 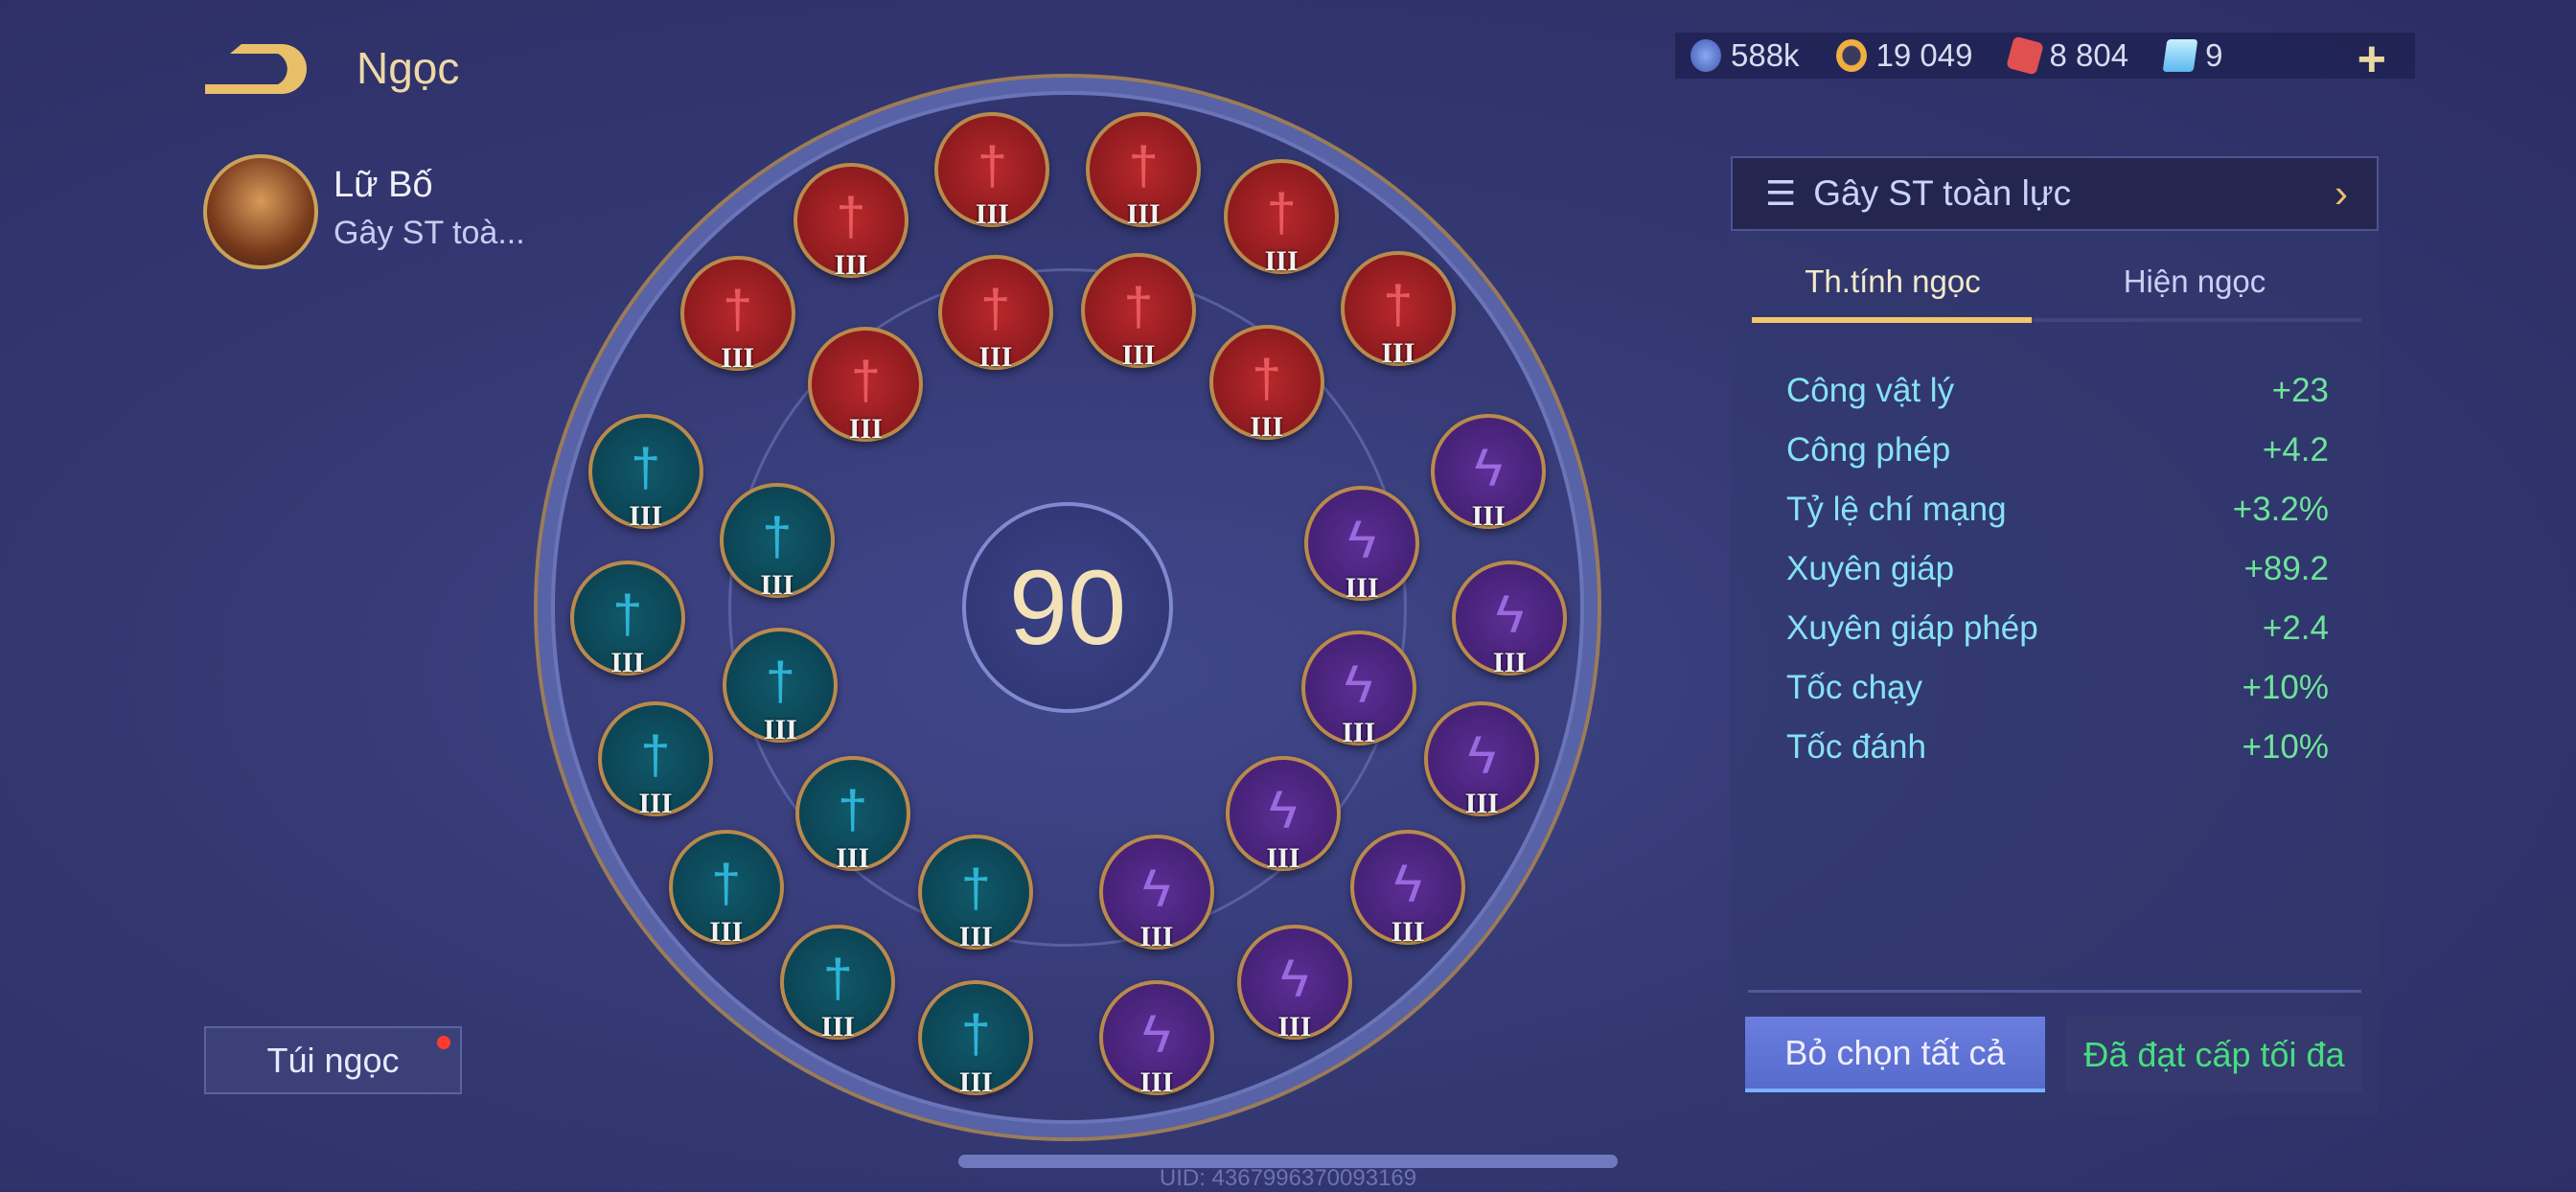 I want to click on gold-coin-icon, so click(x=1851, y=55).